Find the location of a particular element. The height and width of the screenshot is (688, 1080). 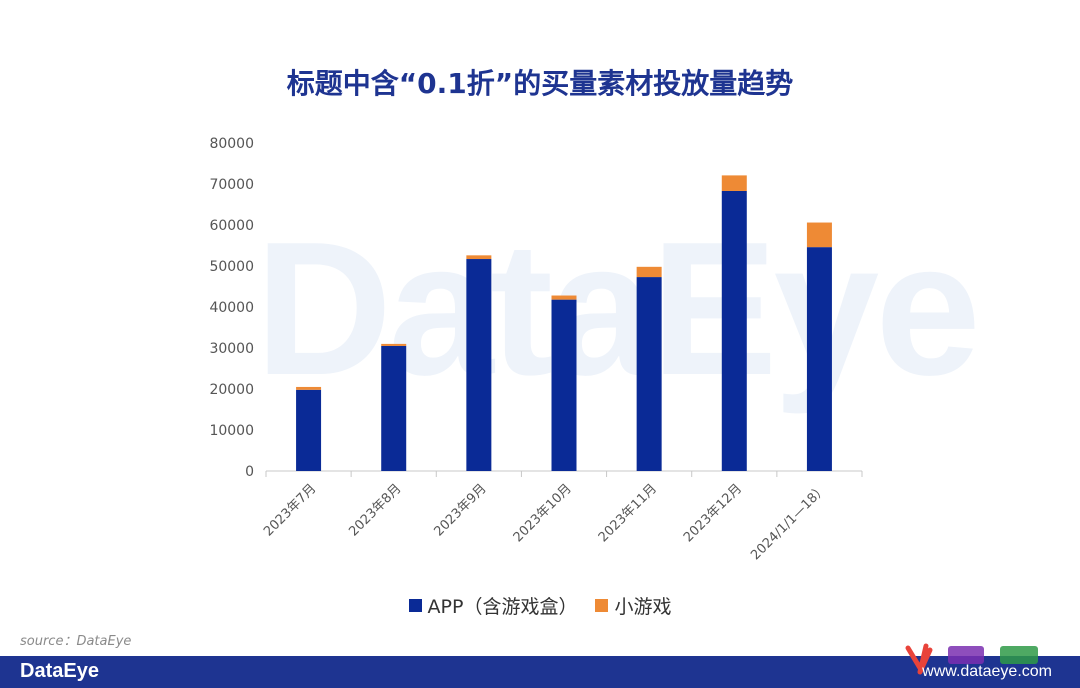

y-tick-label: 20000 is located at coordinates (231, 390).